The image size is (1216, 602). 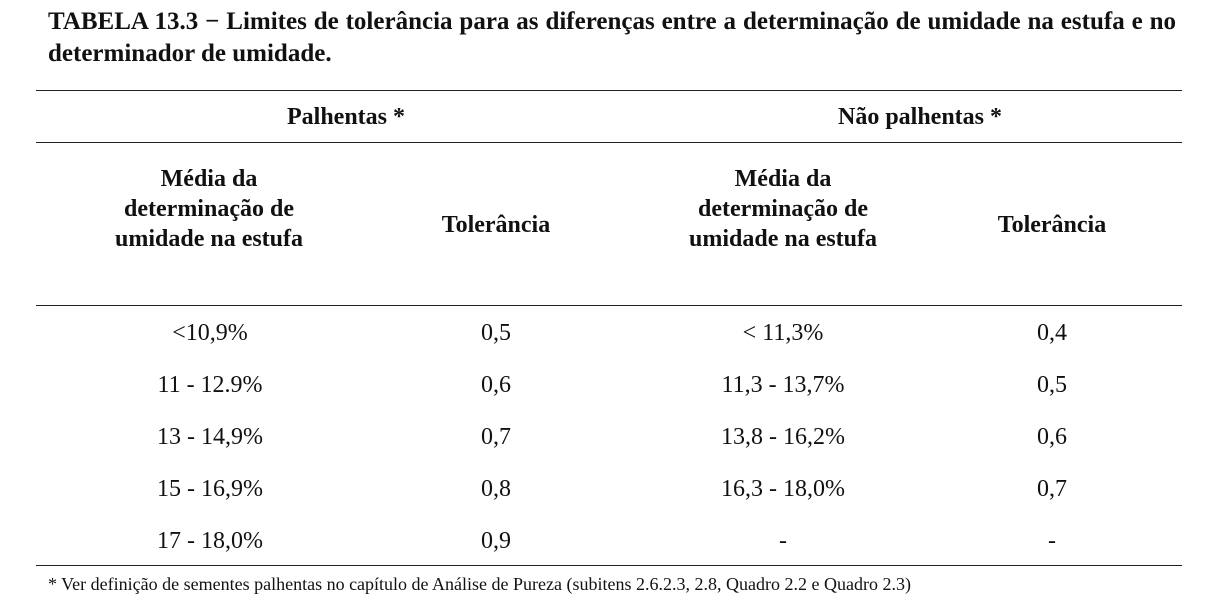 I want to click on tolerancia-palhentas-cell: 0,8, so click(x=496, y=489).